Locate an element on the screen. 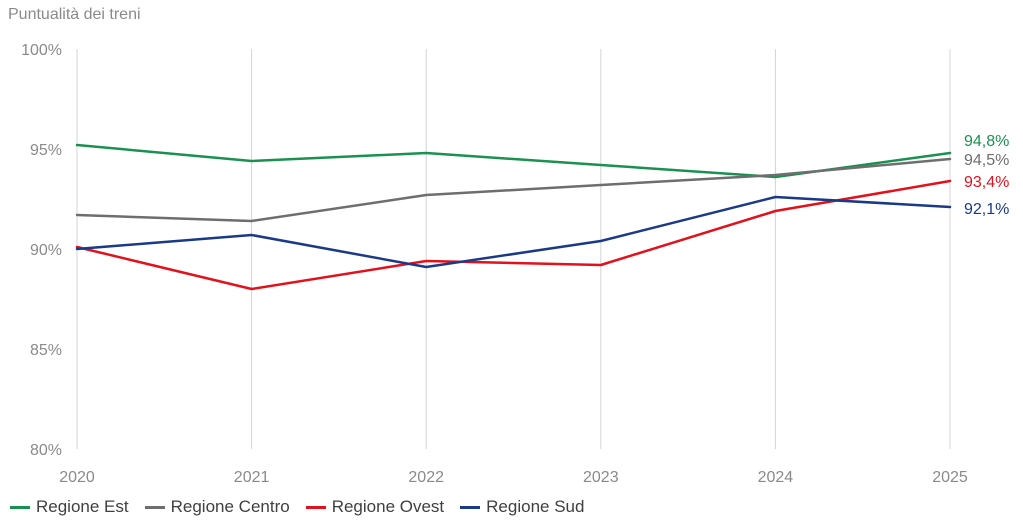  end-label-layer: 94,8% 94,5% 93,4% 92,1% is located at coordinates (986, 175).